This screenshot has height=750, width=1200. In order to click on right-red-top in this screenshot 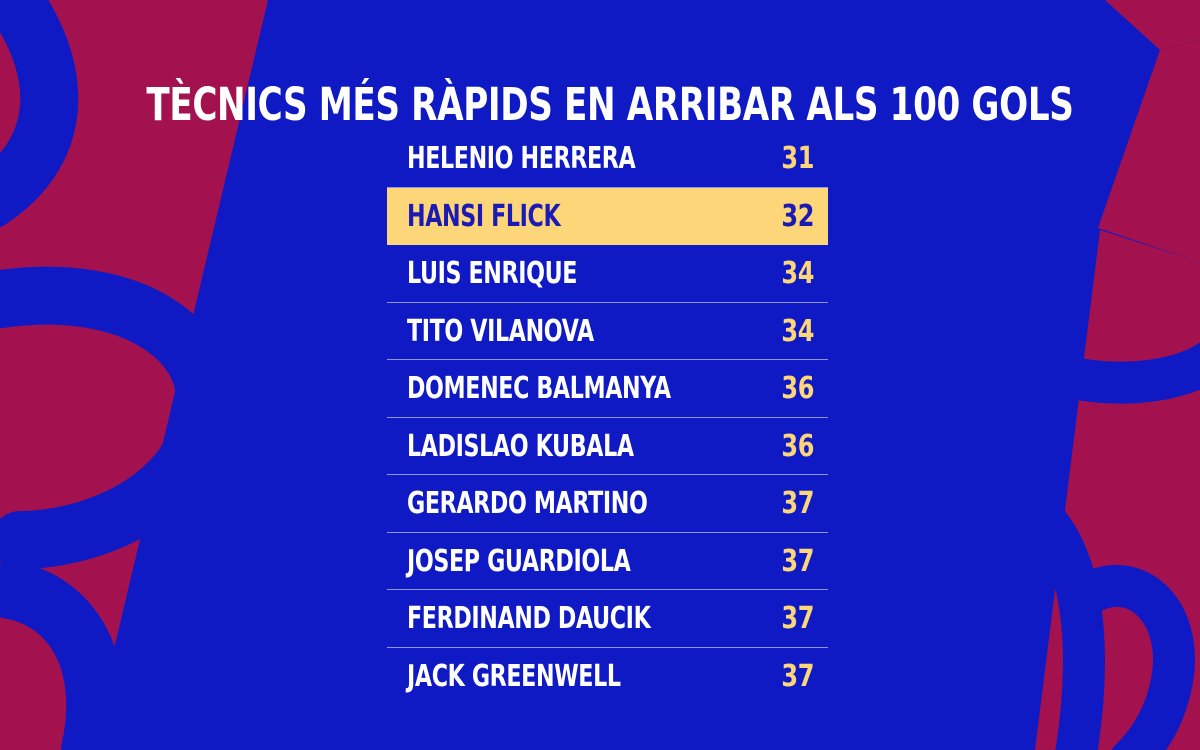, I will do `click(1149, 151)`.